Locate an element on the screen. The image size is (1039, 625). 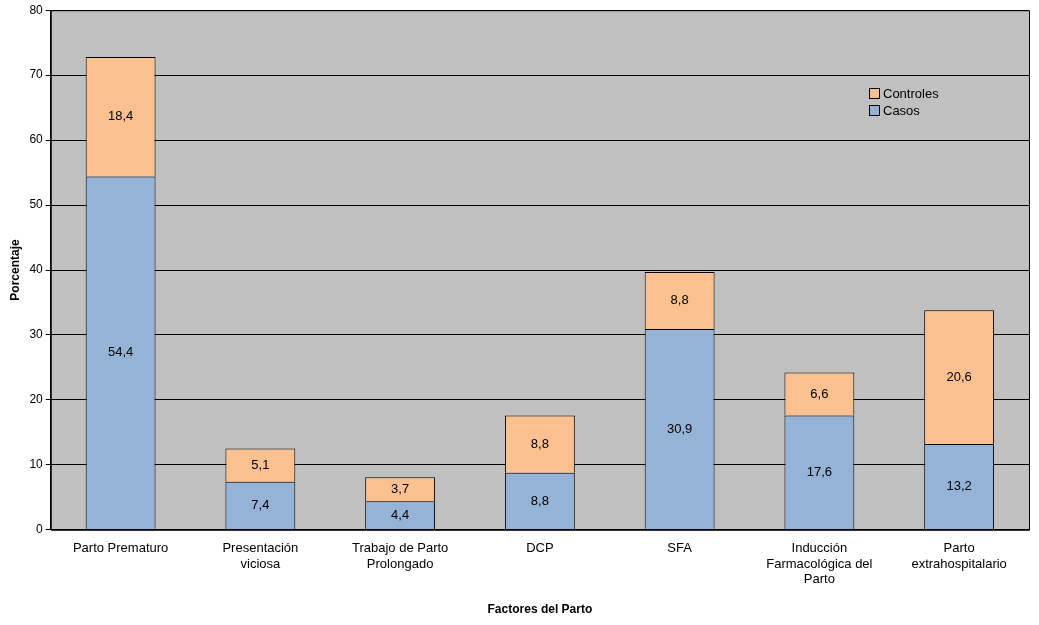
data-label: 17,6 is located at coordinates (819, 471).